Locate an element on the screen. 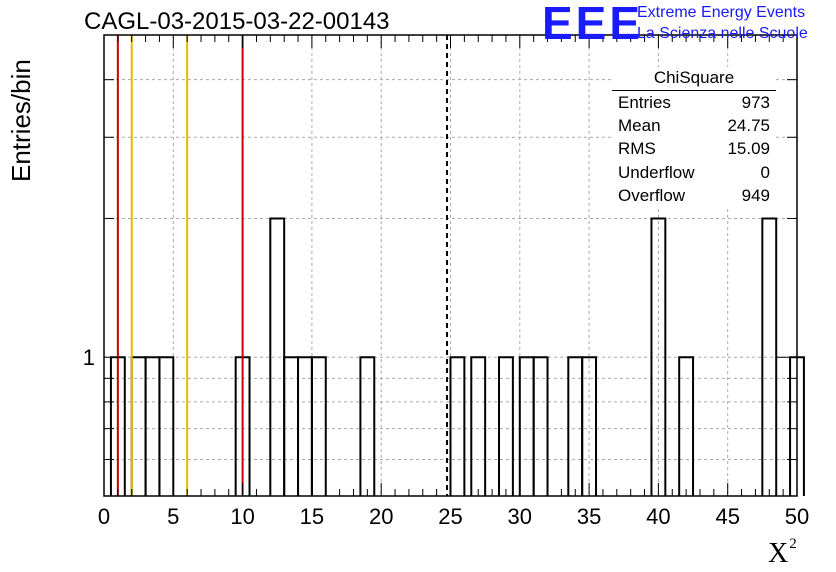  x-tick-label: 35 is located at coordinates (589, 516).